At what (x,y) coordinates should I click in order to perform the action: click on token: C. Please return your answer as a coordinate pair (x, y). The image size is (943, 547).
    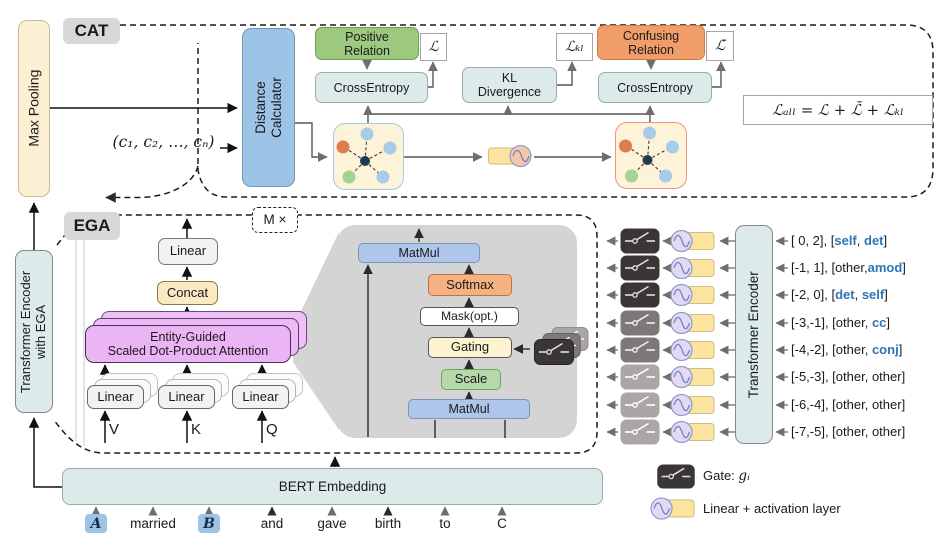
    Looking at the image, I should click on (502, 523).